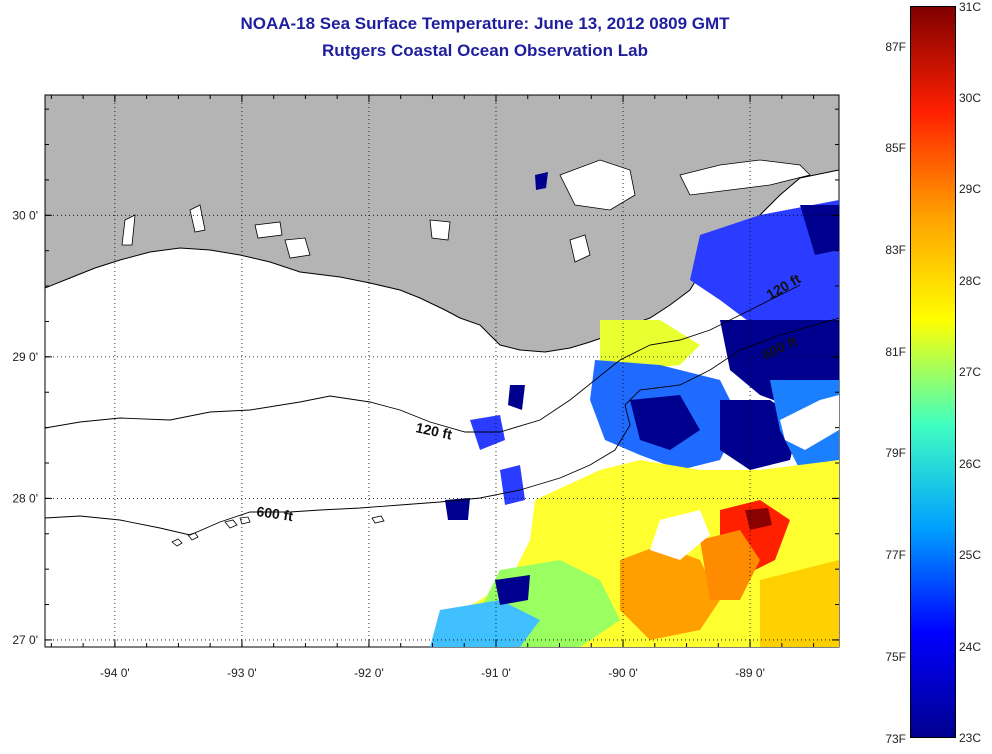  I want to click on colorbar-celsius-label: 30C, so click(970, 97).